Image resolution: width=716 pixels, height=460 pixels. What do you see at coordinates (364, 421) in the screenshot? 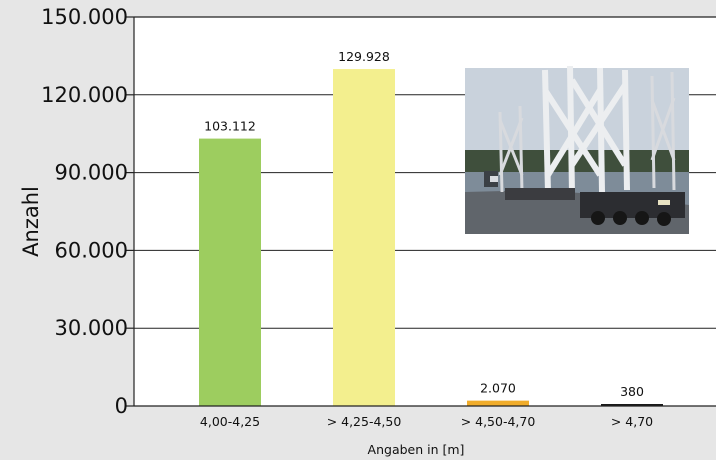
I see `x-tick-label: > 4,25-4,50` at bounding box center [364, 421].